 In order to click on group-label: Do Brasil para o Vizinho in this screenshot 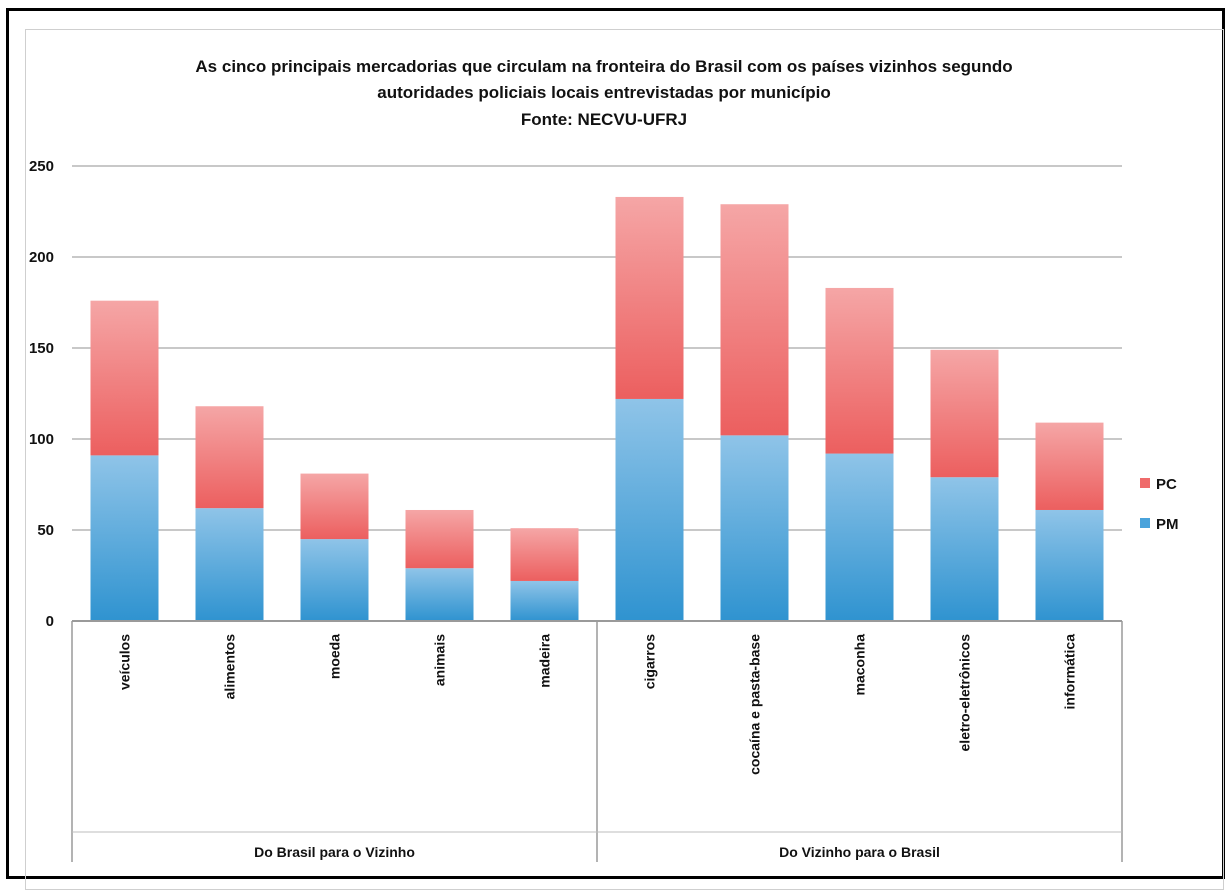, I will do `click(334, 852)`.